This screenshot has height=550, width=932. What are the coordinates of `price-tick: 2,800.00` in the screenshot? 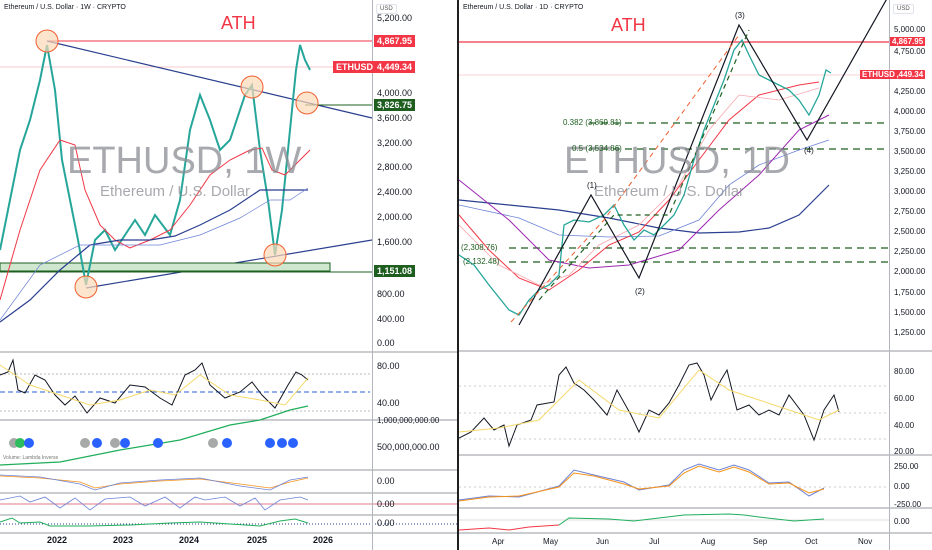 It's located at (395, 167).